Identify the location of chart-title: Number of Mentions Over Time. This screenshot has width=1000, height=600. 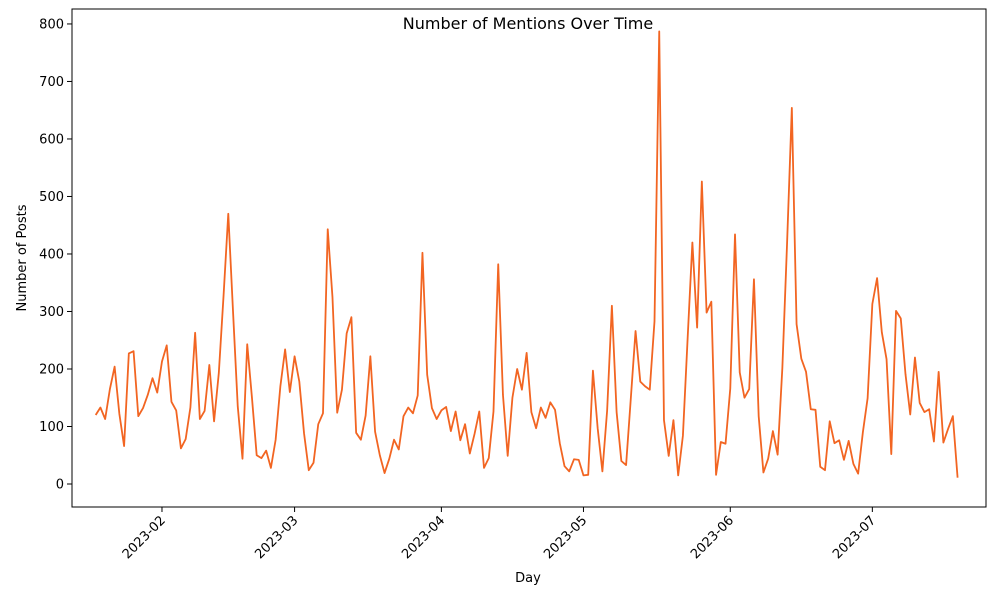
(528, 23).